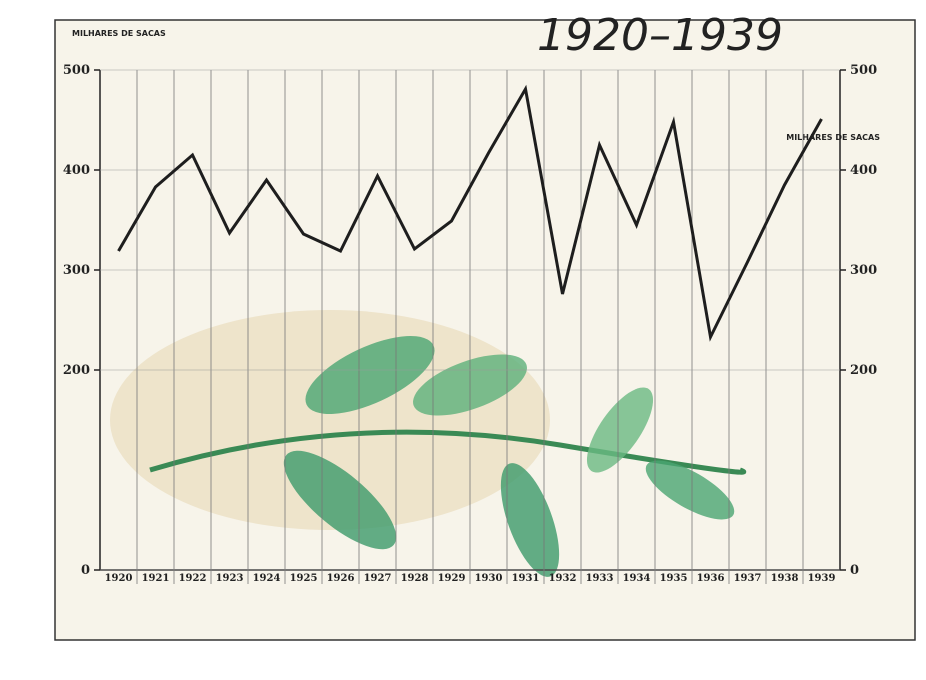  Describe the element at coordinates (193, 578) in the screenshot. I see `x-tick-label: 1922` at that location.